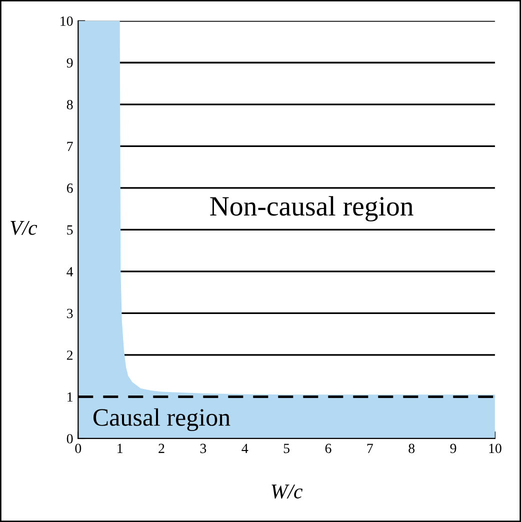  I want to click on y-tick-label: 10, so click(66, 21).